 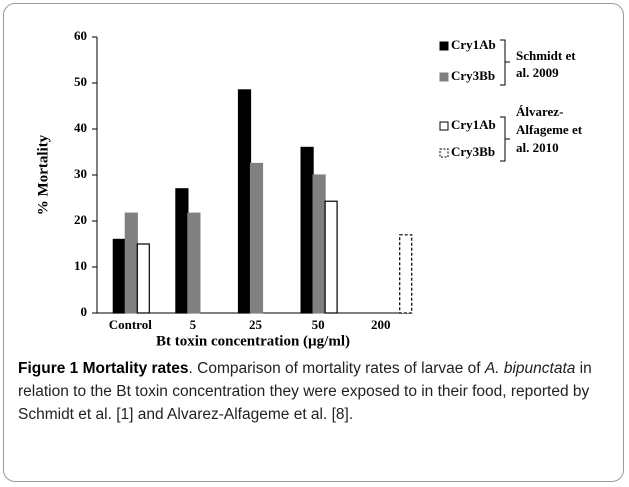 What do you see at coordinates (537, 147) in the screenshot?
I see `legend-group-label: al. 2010` at bounding box center [537, 147].